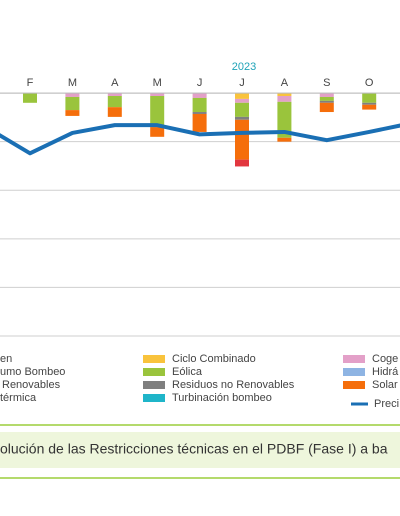 The image size is (400, 516). I want to click on legend-label: Ciclo Combinado, so click(214, 359).